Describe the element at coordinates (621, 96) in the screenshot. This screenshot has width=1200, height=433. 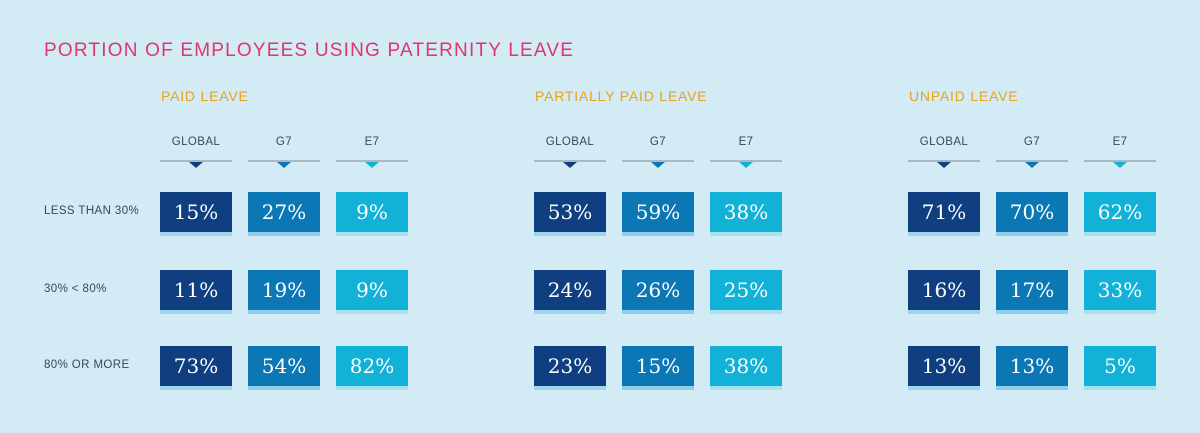
I see `group-title: PARTIALLY PAID LEAVE` at that location.